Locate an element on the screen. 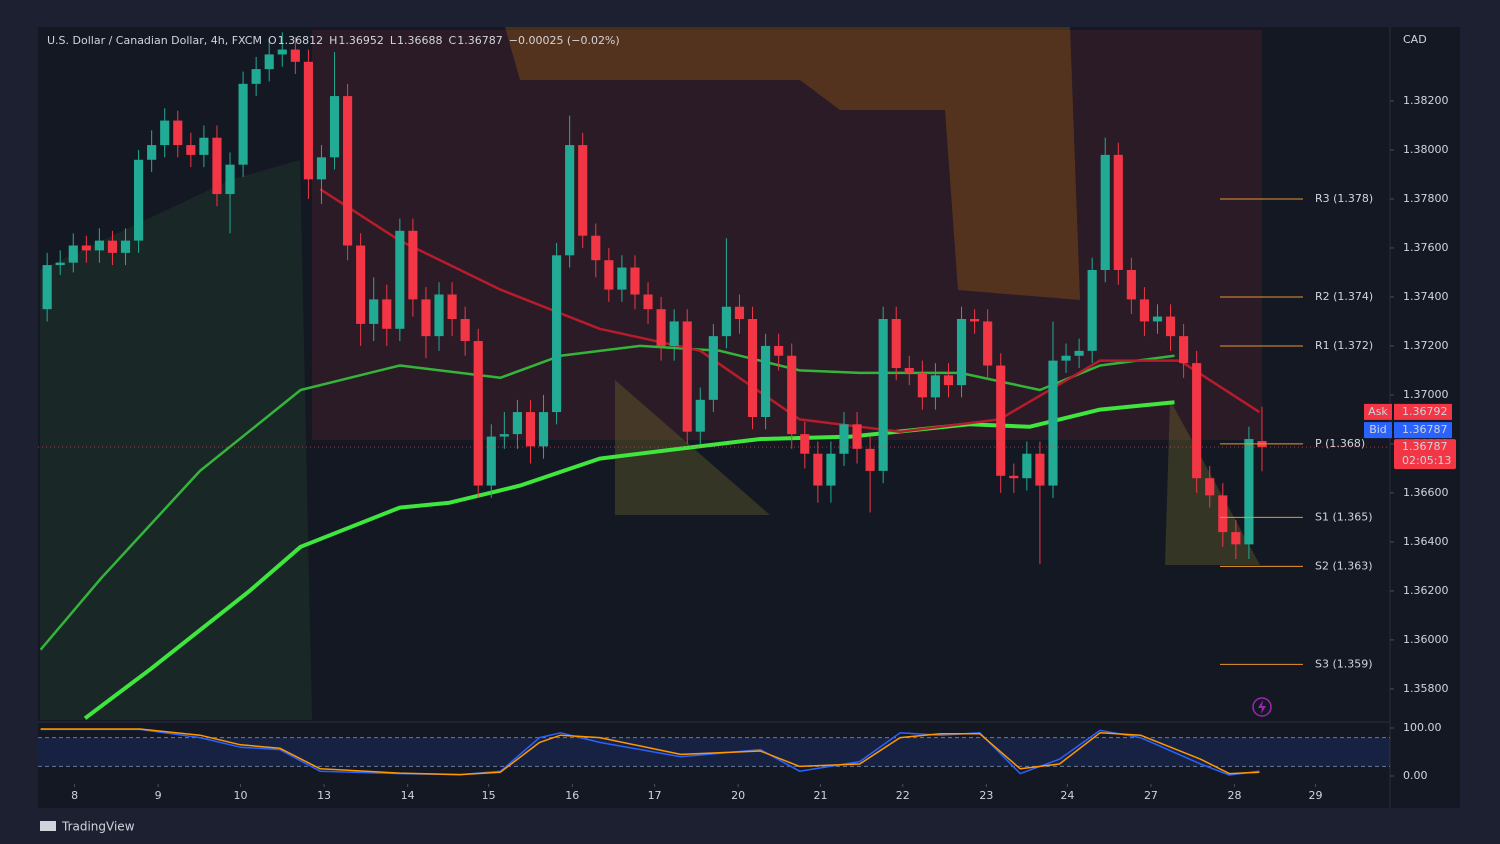 This screenshot has height=844, width=1500. brand-logo is located at coordinates (48, 826).